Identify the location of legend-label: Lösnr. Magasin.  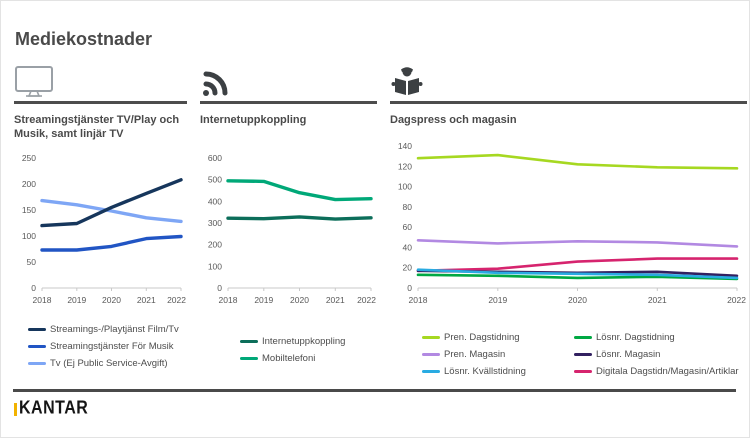
(628, 354).